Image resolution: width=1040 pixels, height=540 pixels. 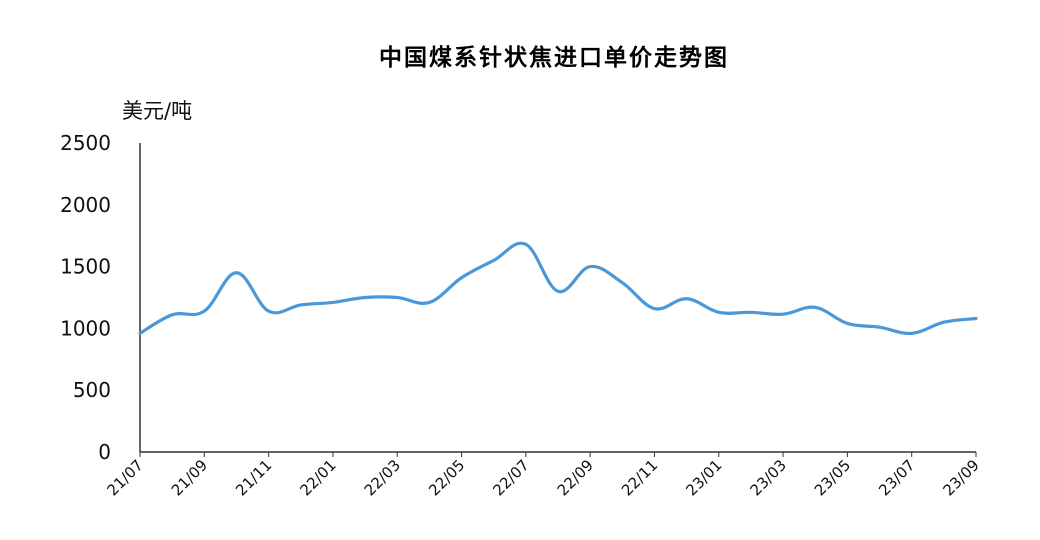 What do you see at coordinates (85, 267) in the screenshot?
I see `y-tick-label: 1500` at bounding box center [85, 267].